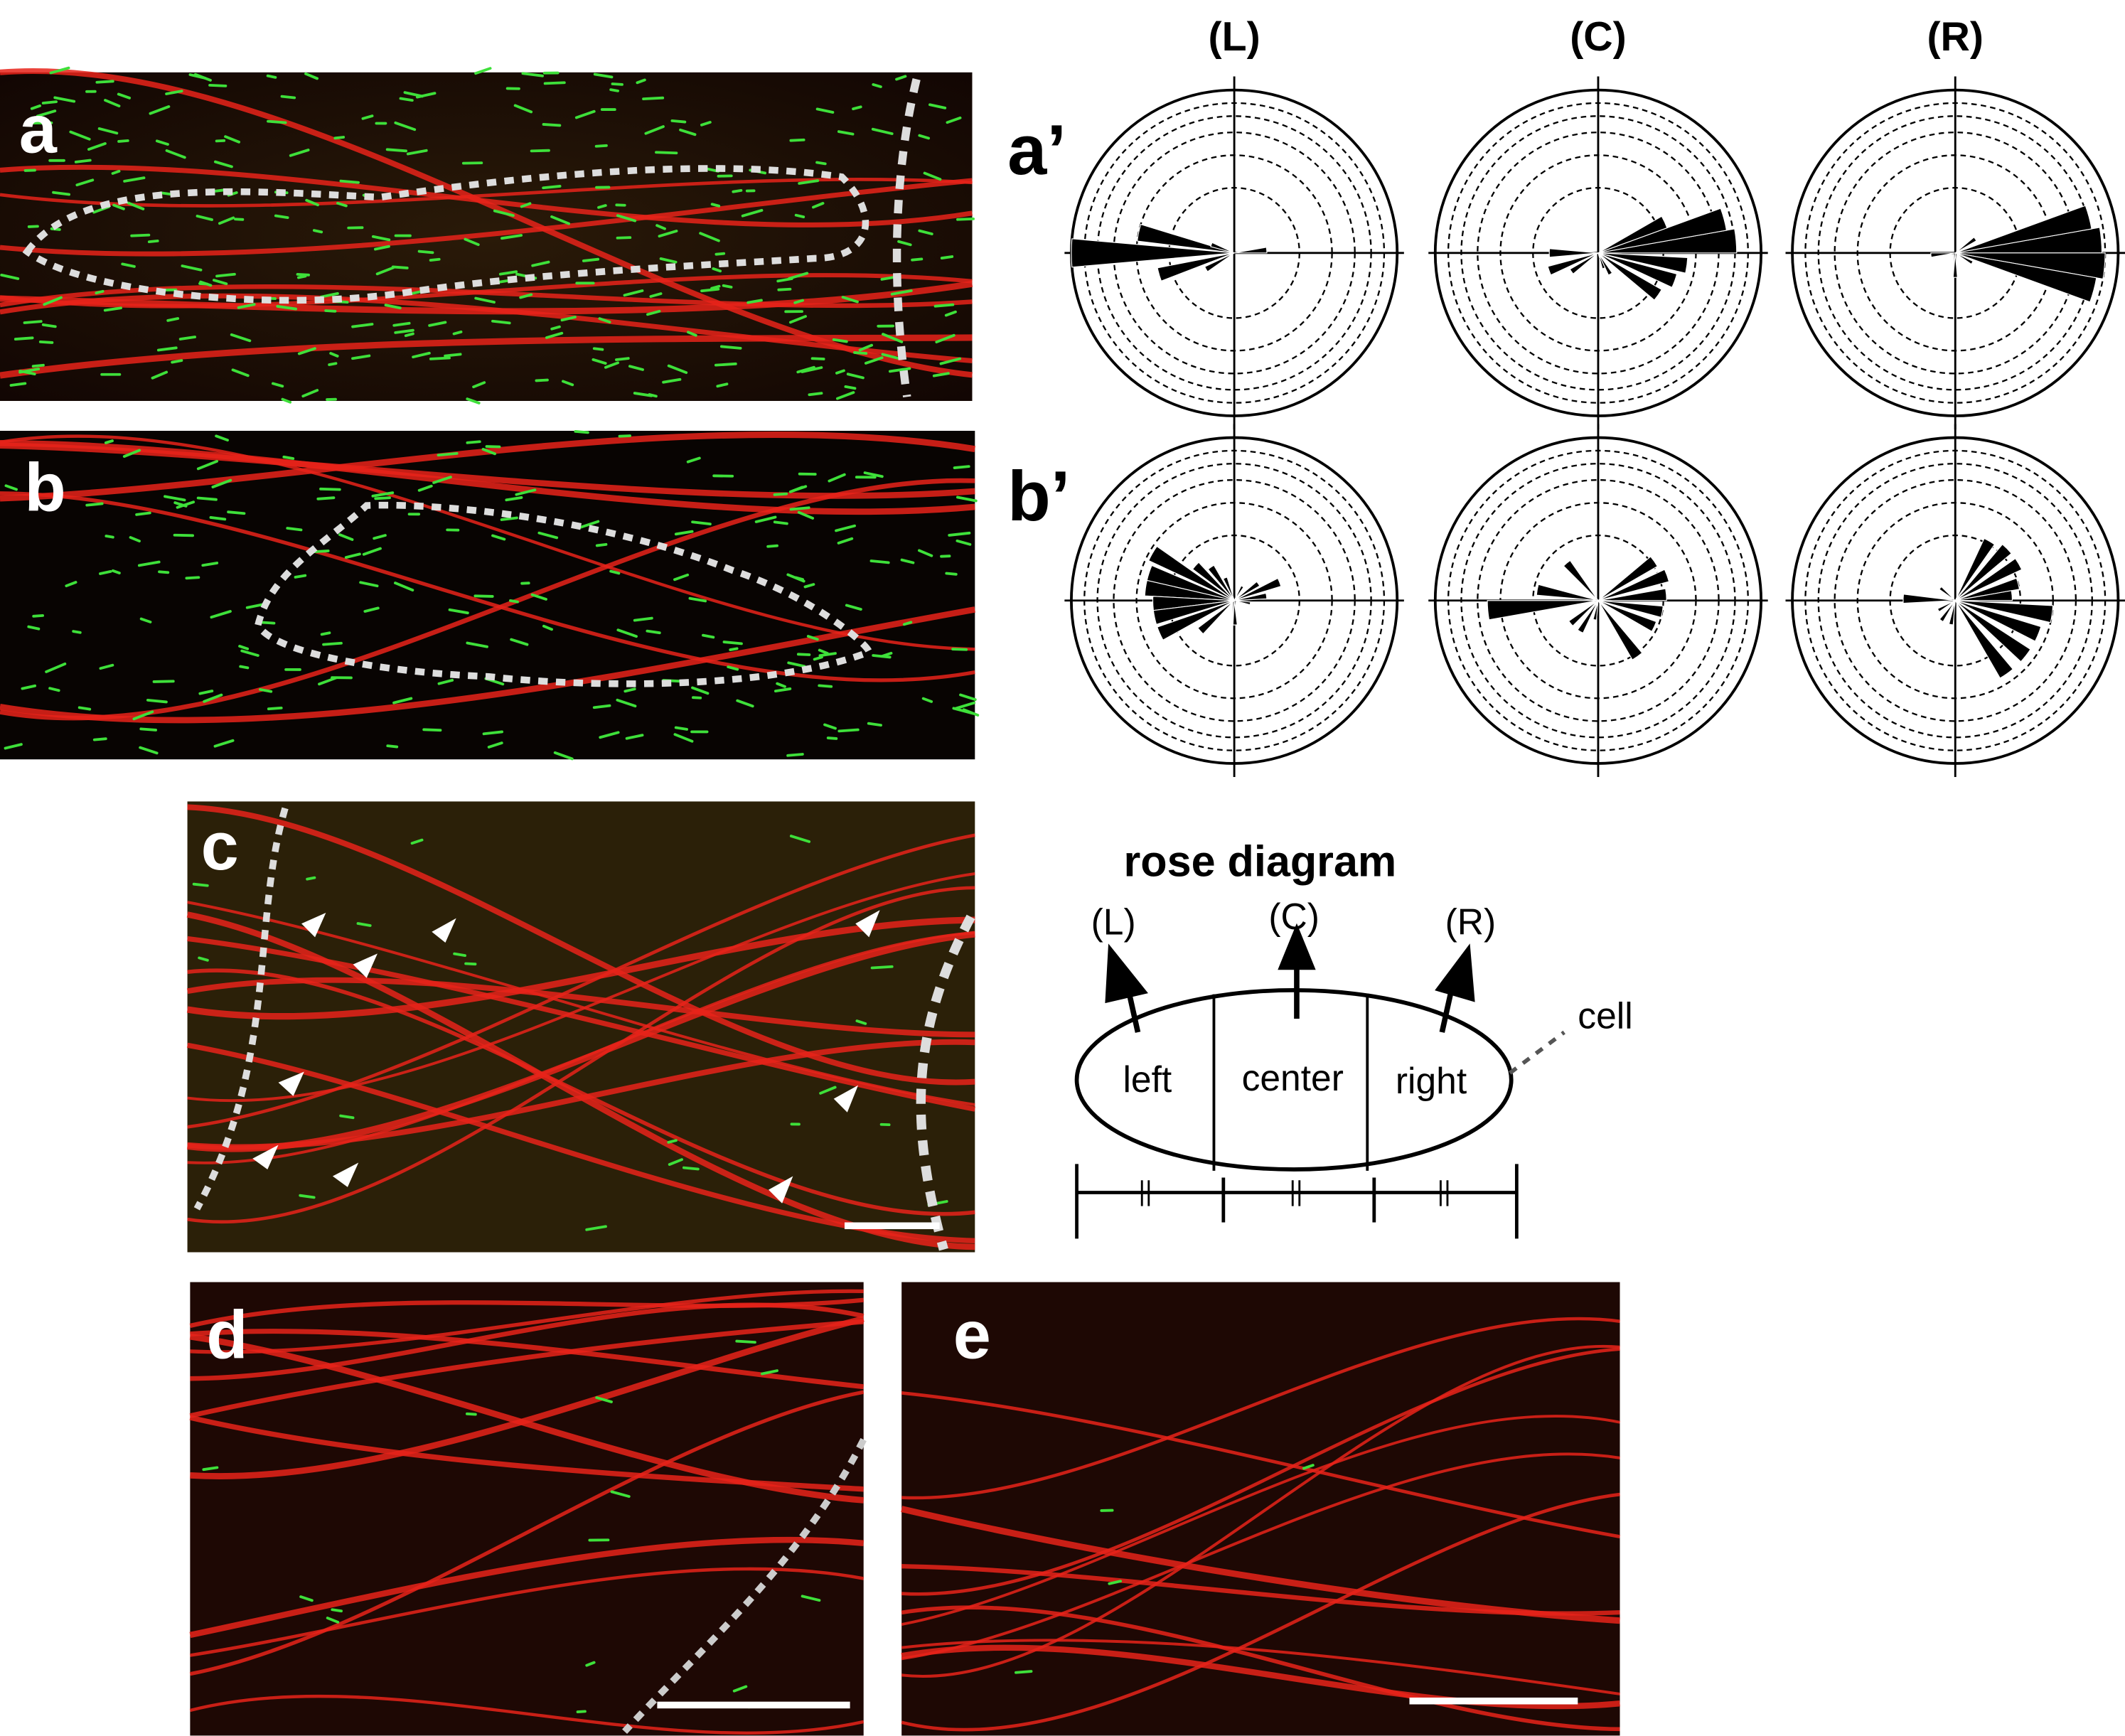  Describe the element at coordinates (1599, 37) in the screenshot. I see `column-label-c: (C)` at that location.